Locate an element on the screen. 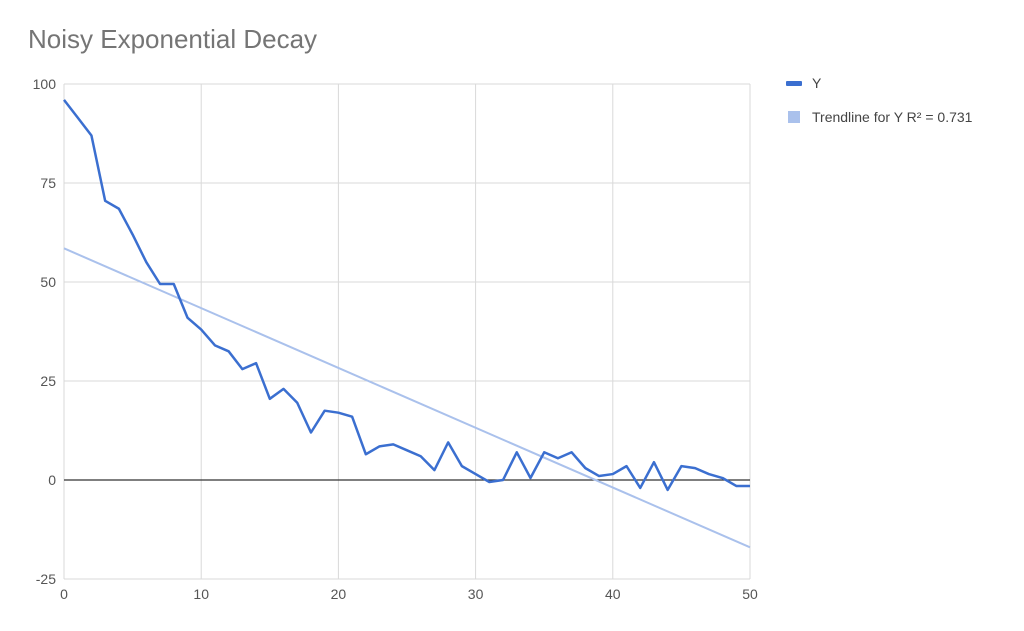  y-tick-label: -25 is located at coordinates (46, 579).